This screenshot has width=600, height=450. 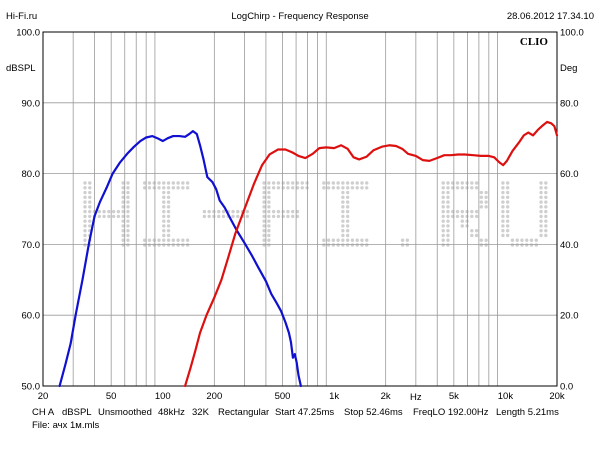 What do you see at coordinates (244, 412) in the screenshot?
I see `footer-item-window: Rectangular` at bounding box center [244, 412].